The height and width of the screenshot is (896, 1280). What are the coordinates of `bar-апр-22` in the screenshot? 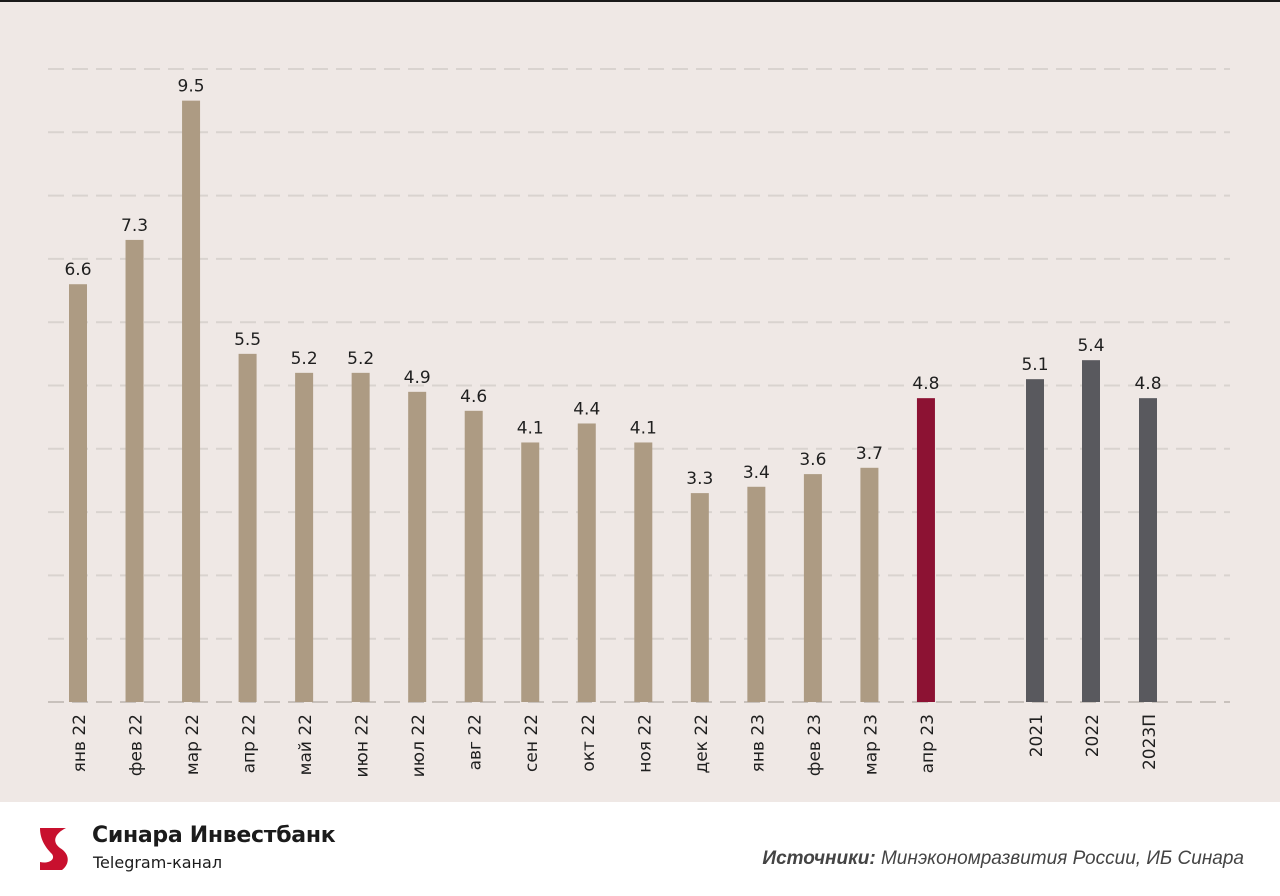 It's located at (247, 527).